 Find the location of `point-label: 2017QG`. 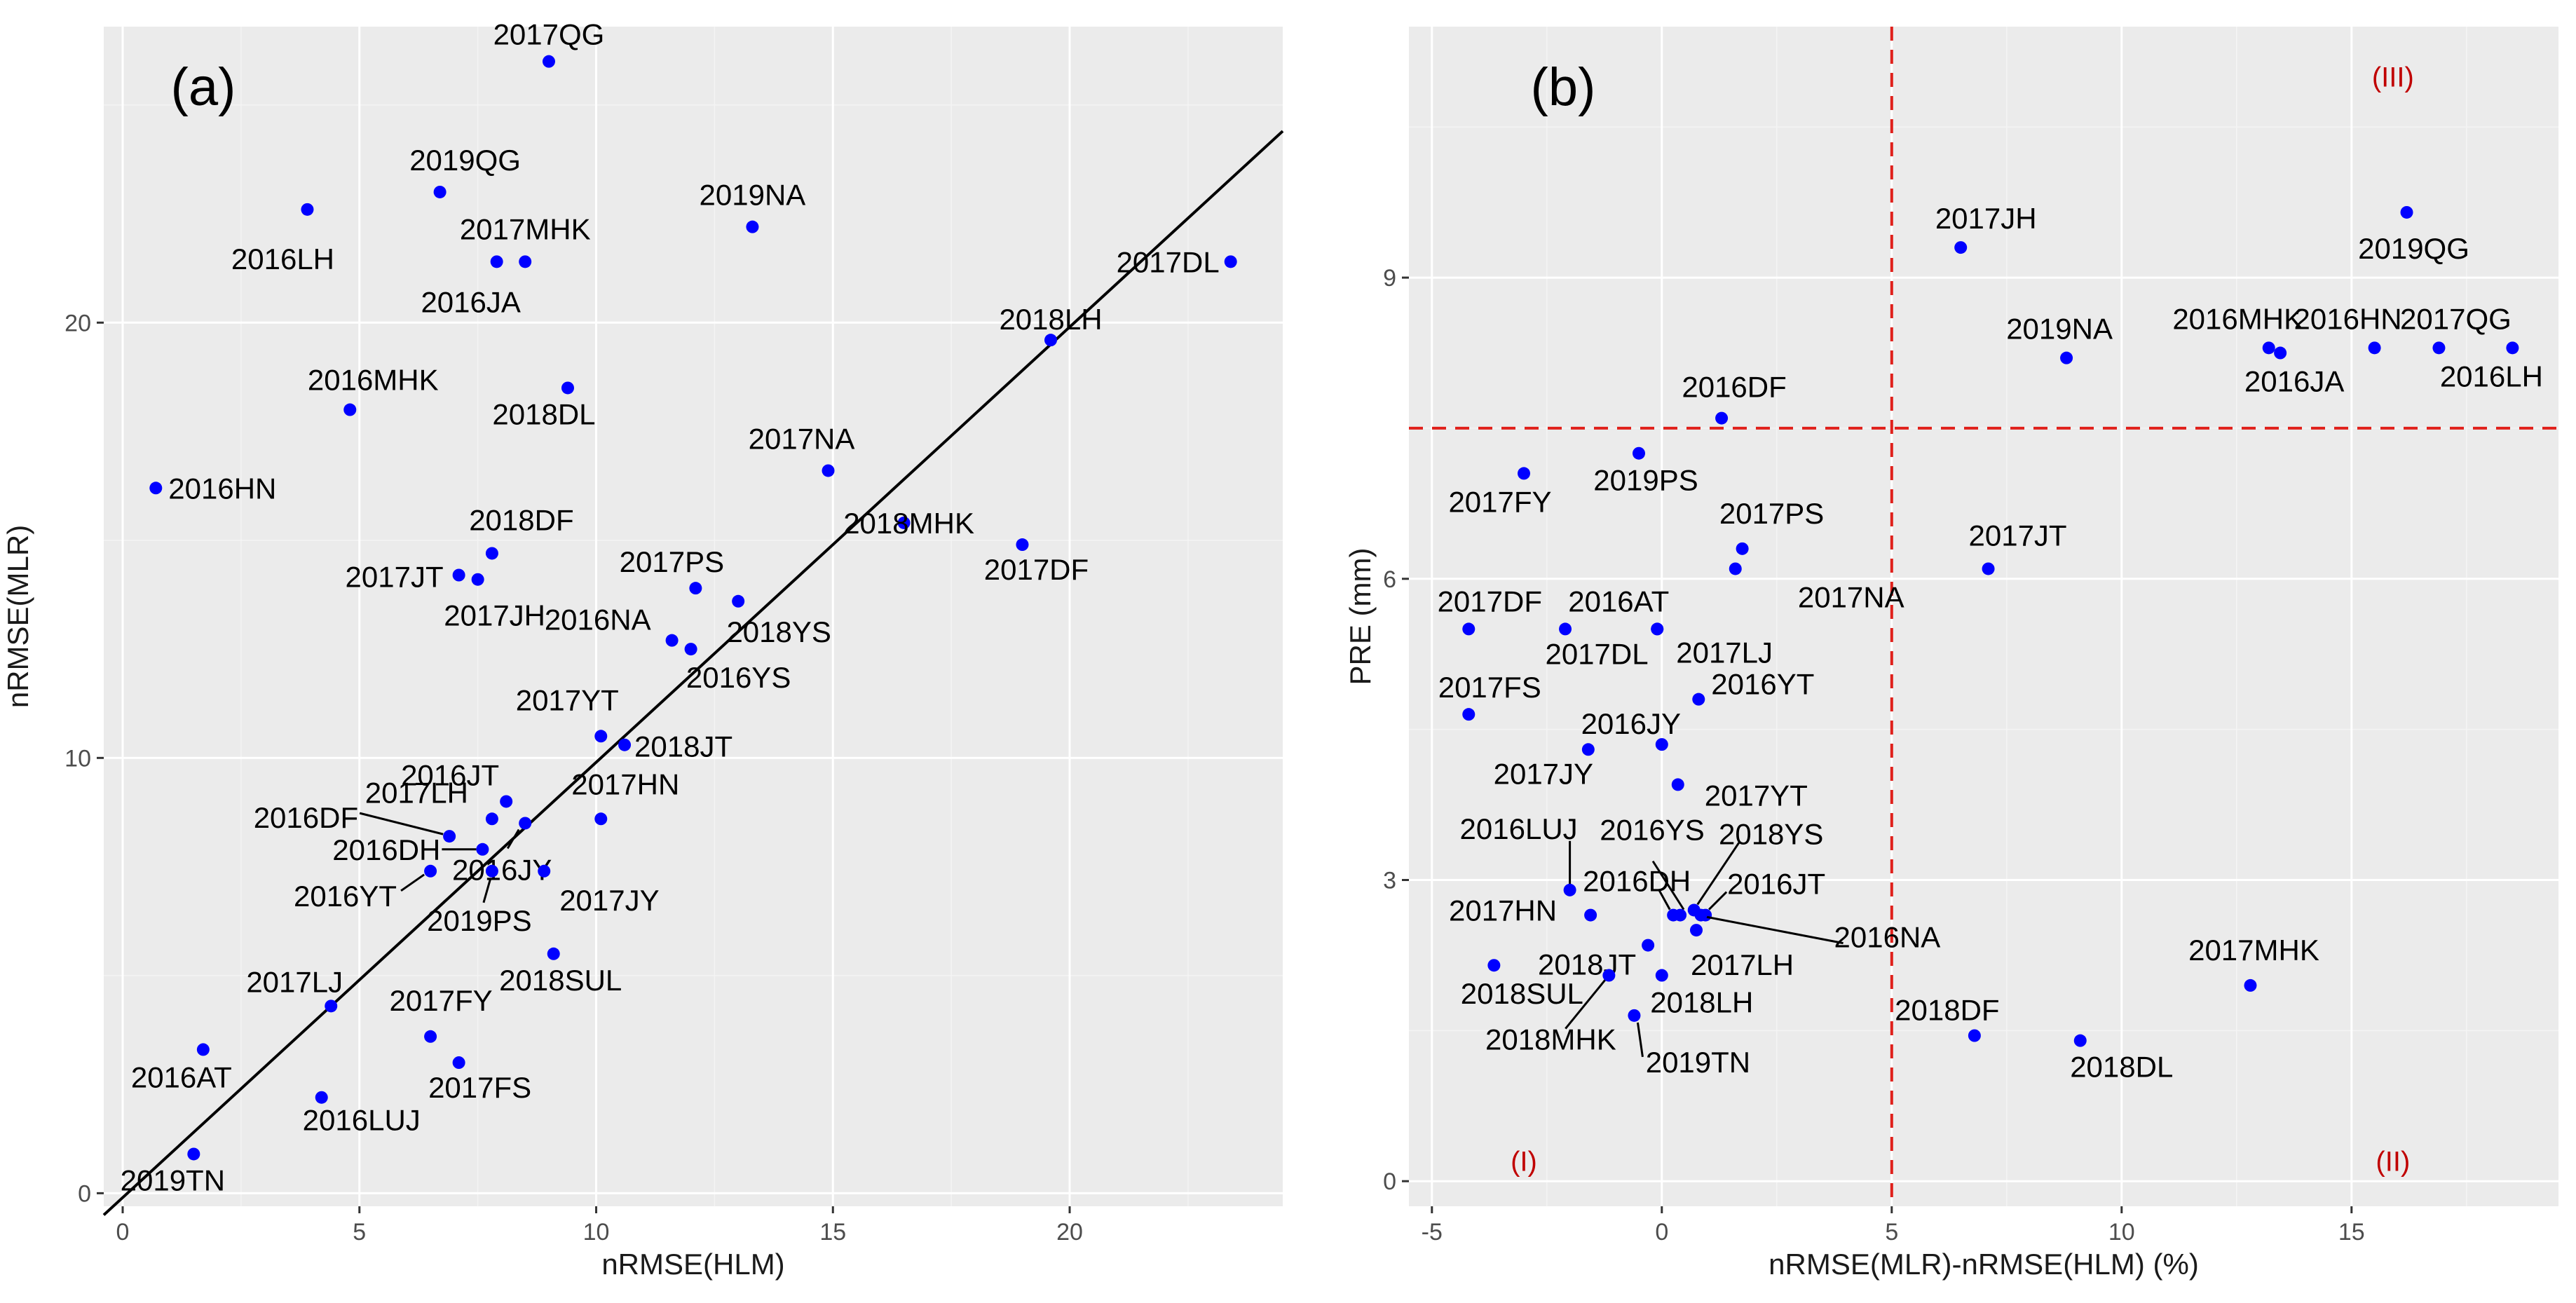

point-label: 2017QG is located at coordinates (2456, 318).